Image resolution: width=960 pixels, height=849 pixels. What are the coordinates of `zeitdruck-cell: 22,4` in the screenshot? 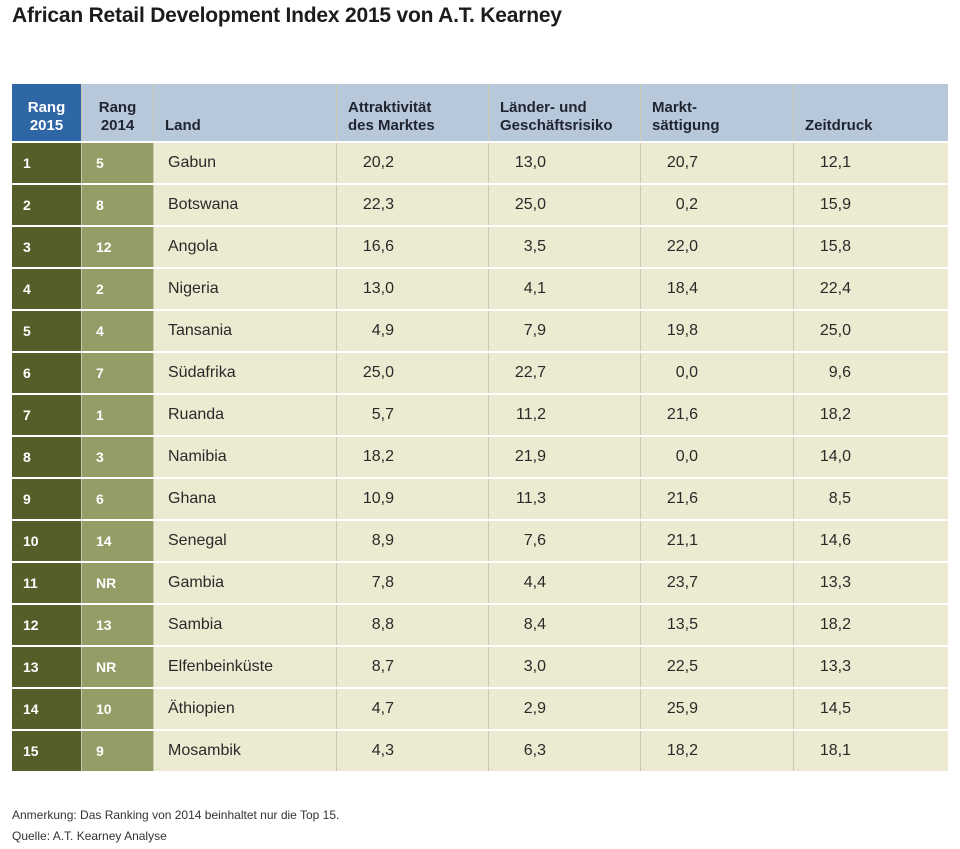 It's located at (871, 289).